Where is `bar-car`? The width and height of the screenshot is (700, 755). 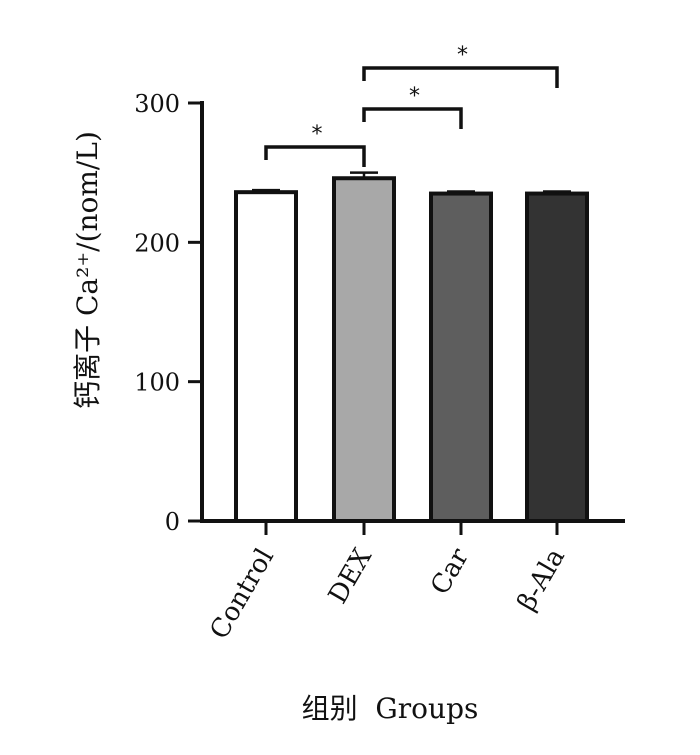
bar-car is located at coordinates (461, 357).